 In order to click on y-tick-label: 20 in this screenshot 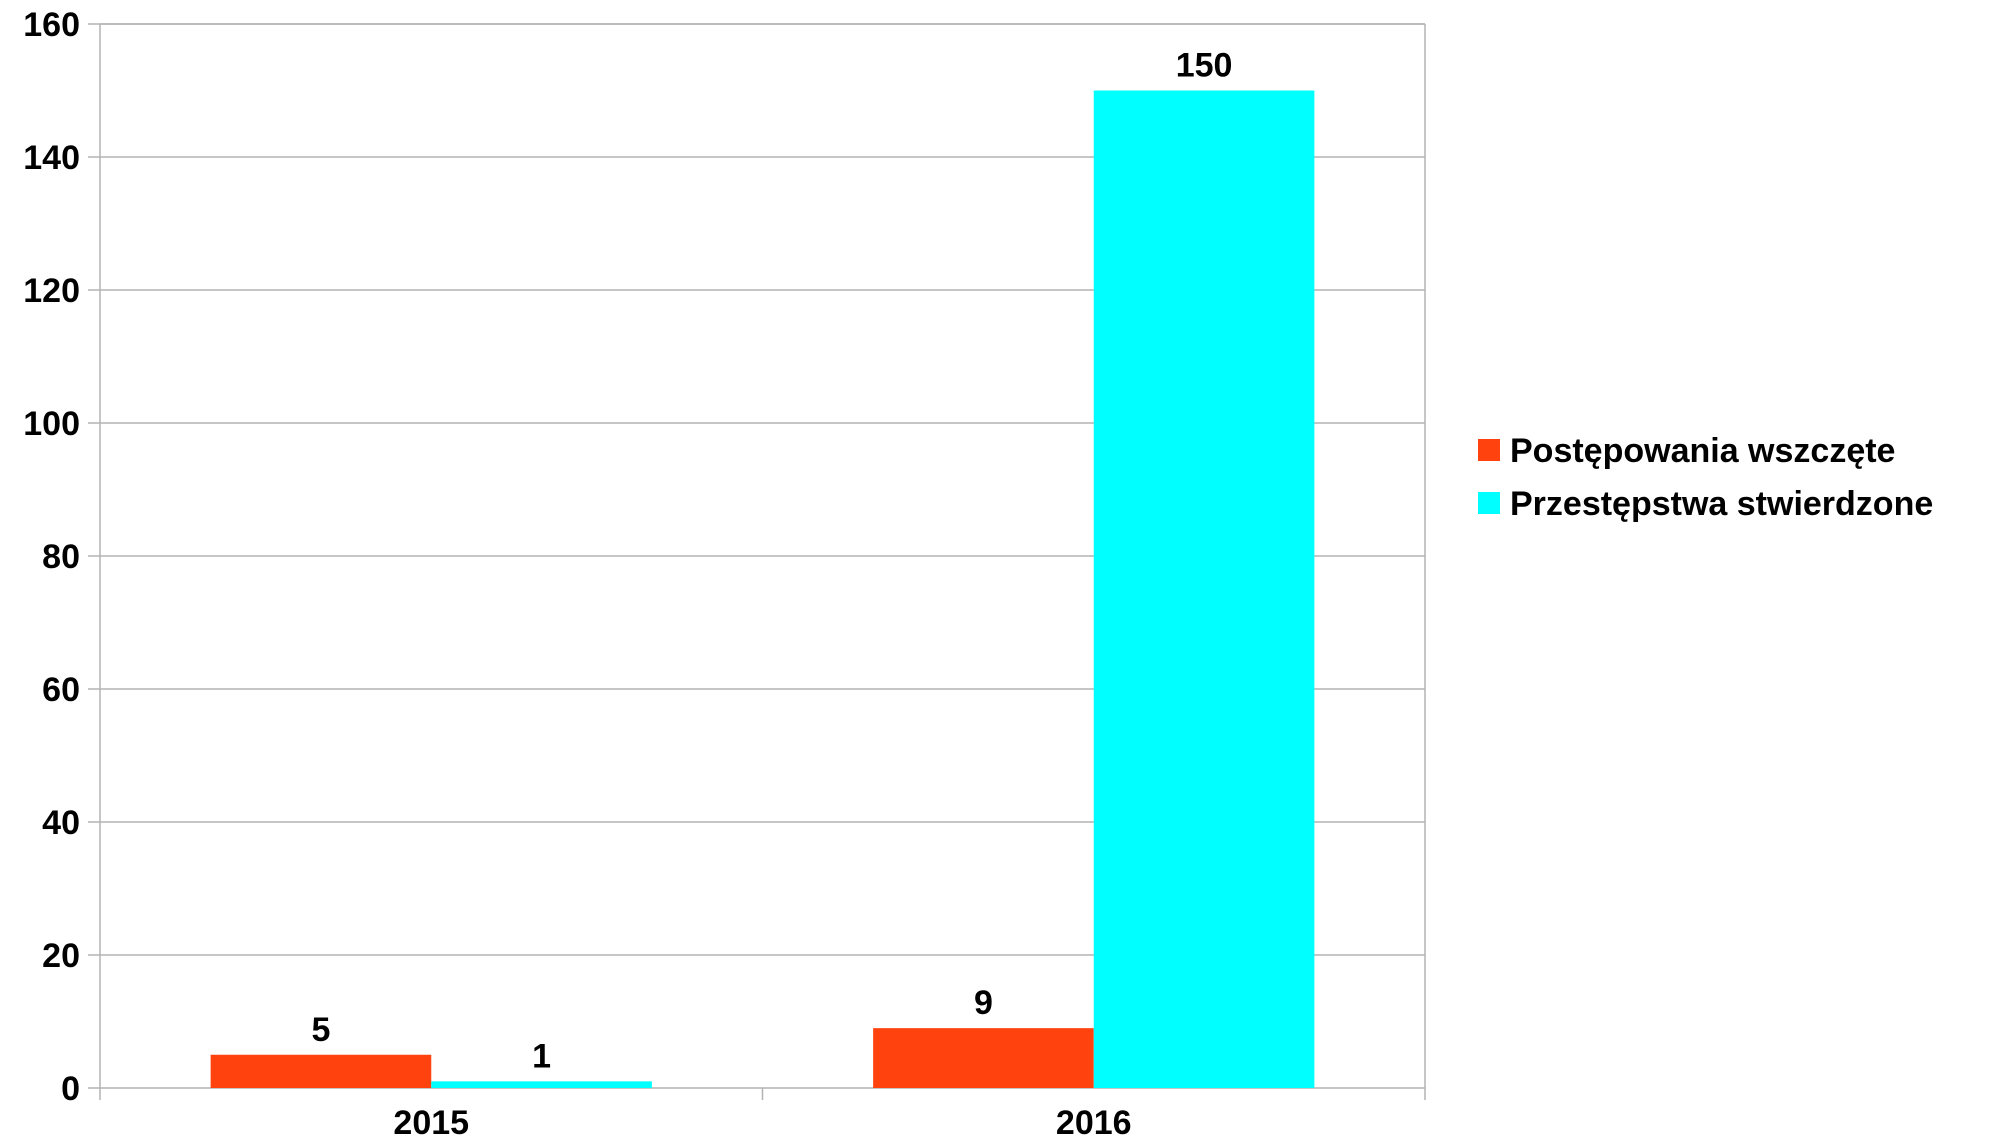, I will do `click(61, 956)`.